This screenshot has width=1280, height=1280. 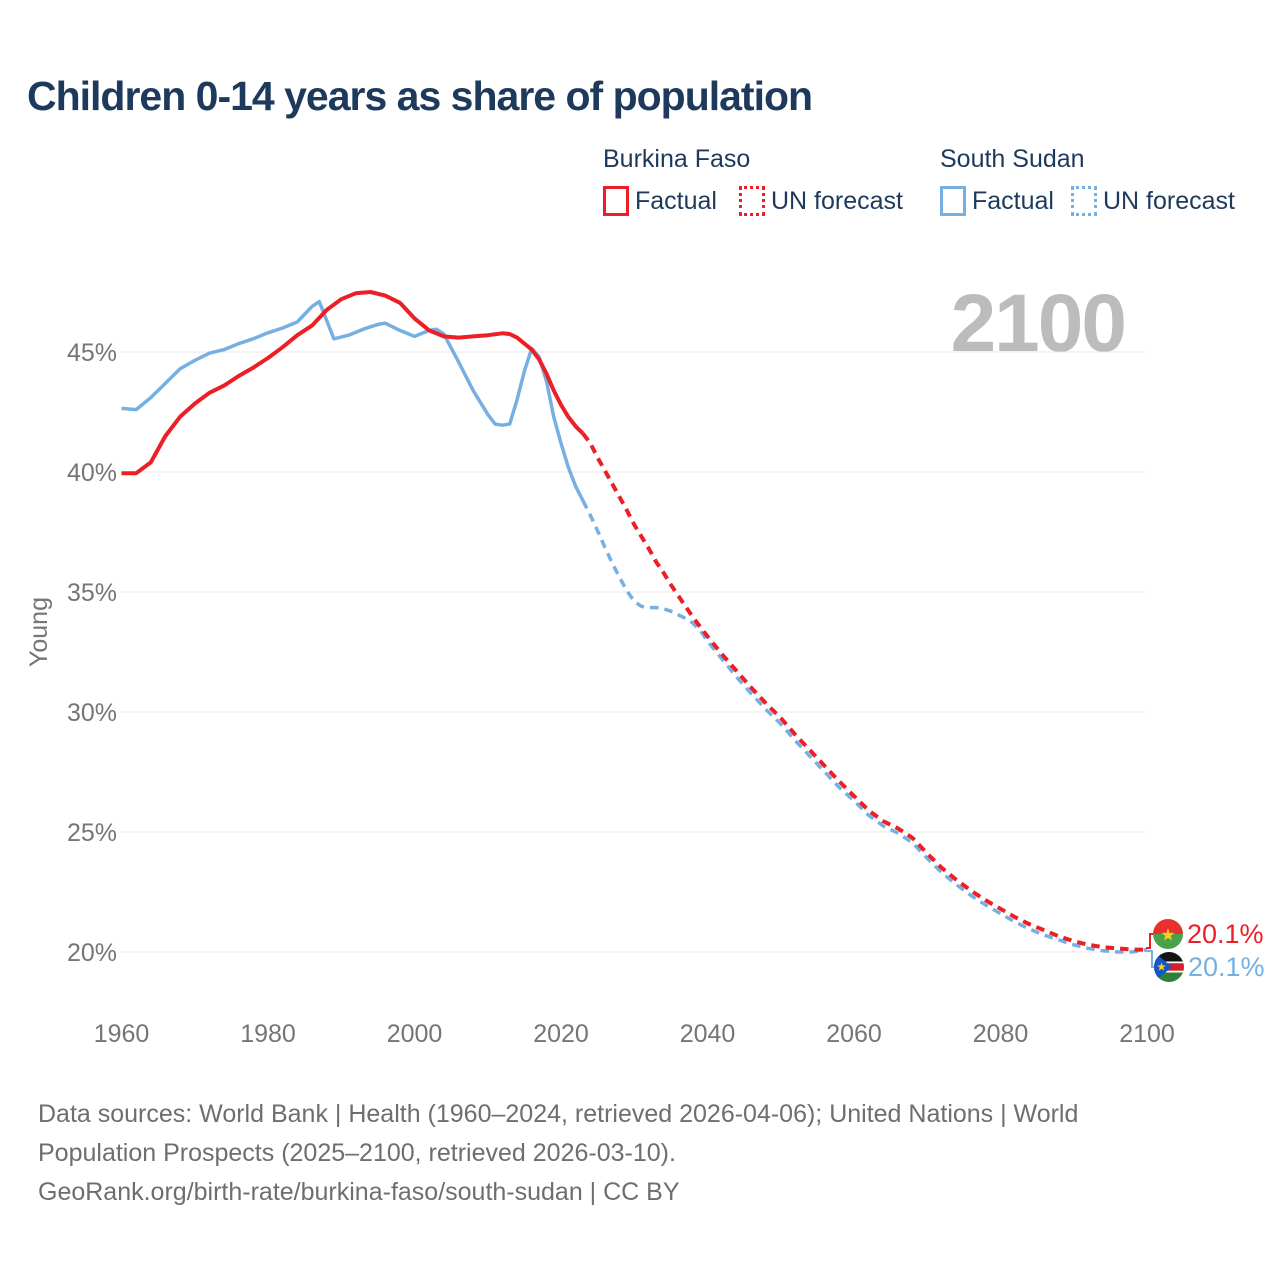 What do you see at coordinates (1149, 941) in the screenshot?
I see `bf-label-connector` at bounding box center [1149, 941].